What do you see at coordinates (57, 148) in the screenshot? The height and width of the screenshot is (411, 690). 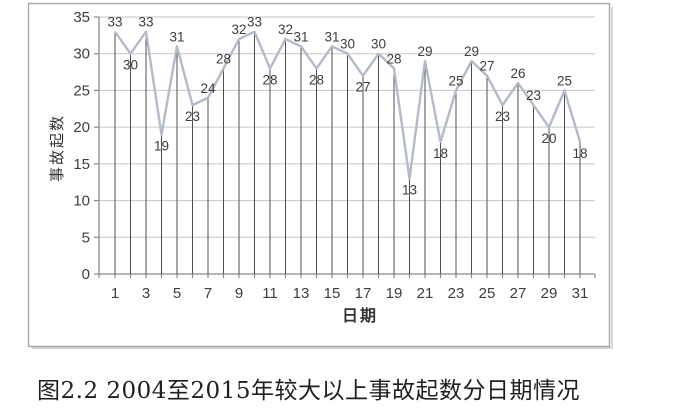 I see `y-axis-title: 事故起数` at bounding box center [57, 148].